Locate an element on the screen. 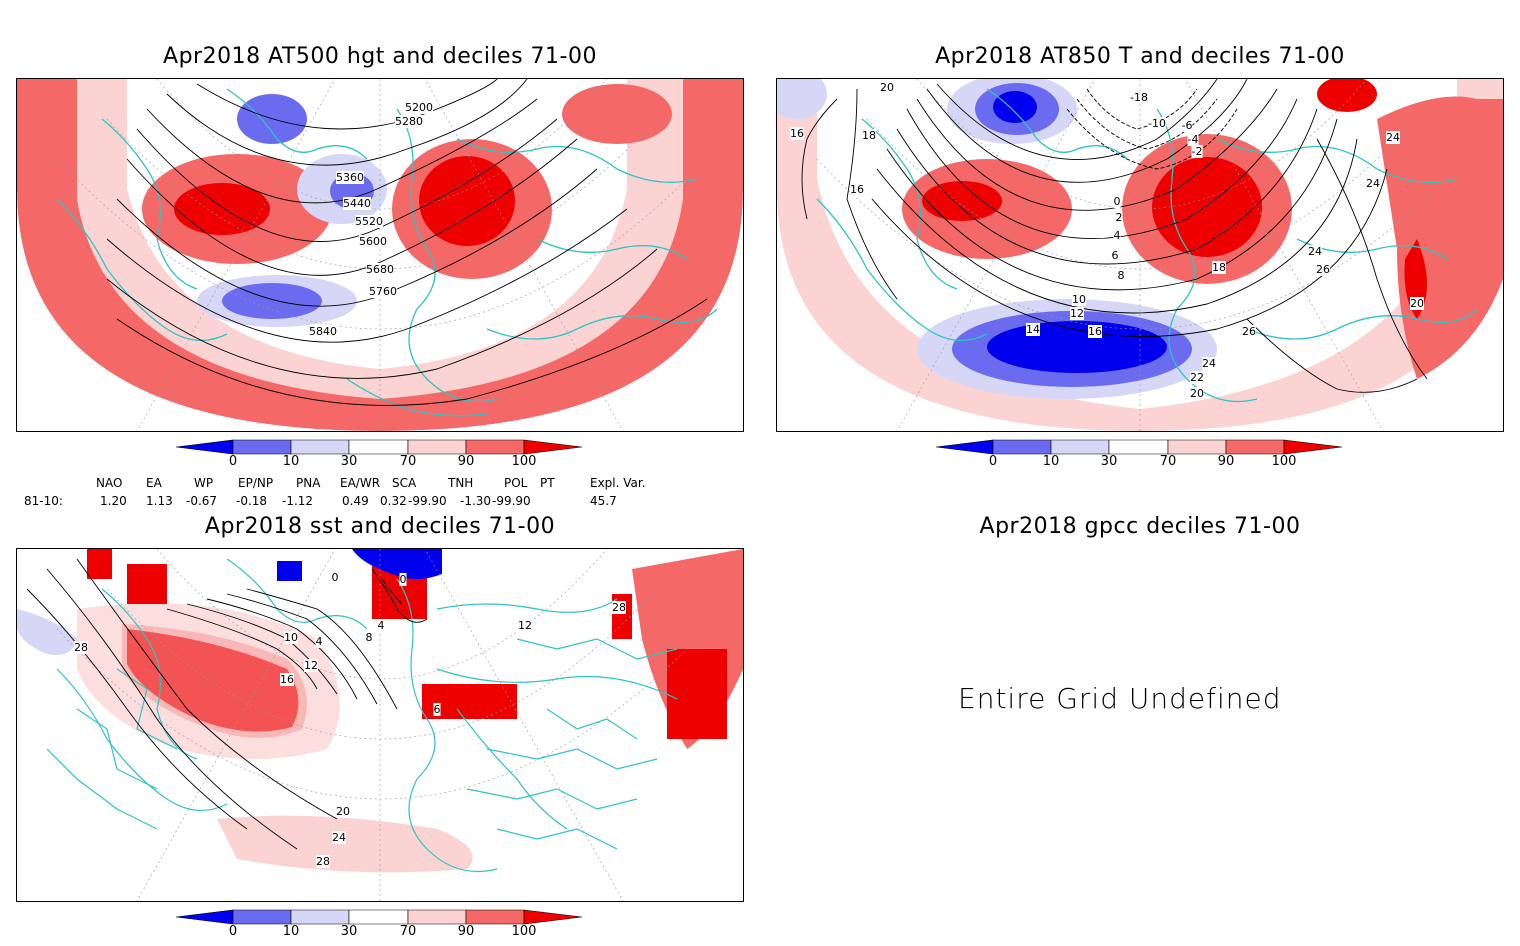 The image size is (1520, 946). contour-label: 14 is located at coordinates (1033, 329).